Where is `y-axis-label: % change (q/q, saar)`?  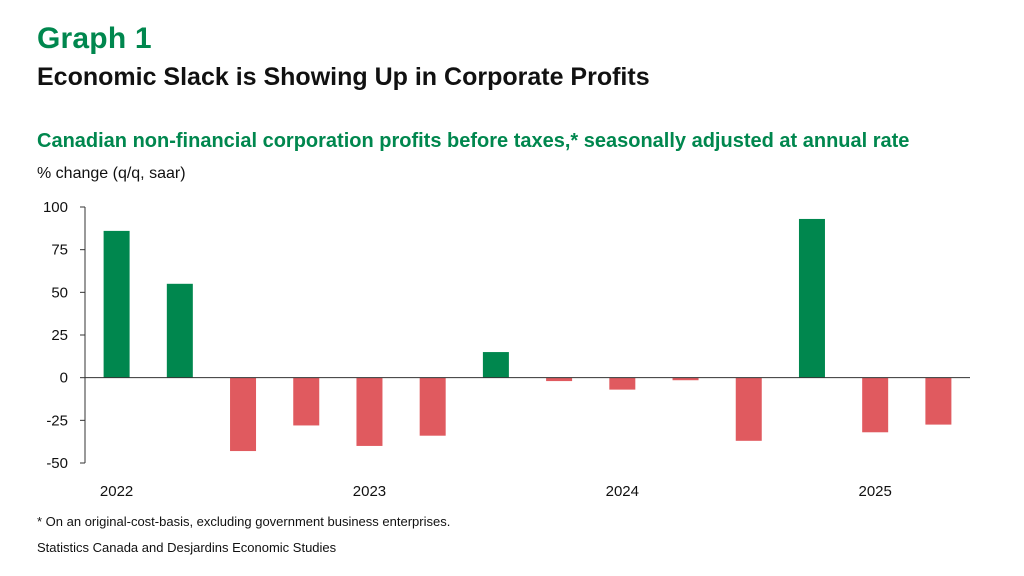 y-axis-label: % change (q/q, saar) is located at coordinates (111, 173).